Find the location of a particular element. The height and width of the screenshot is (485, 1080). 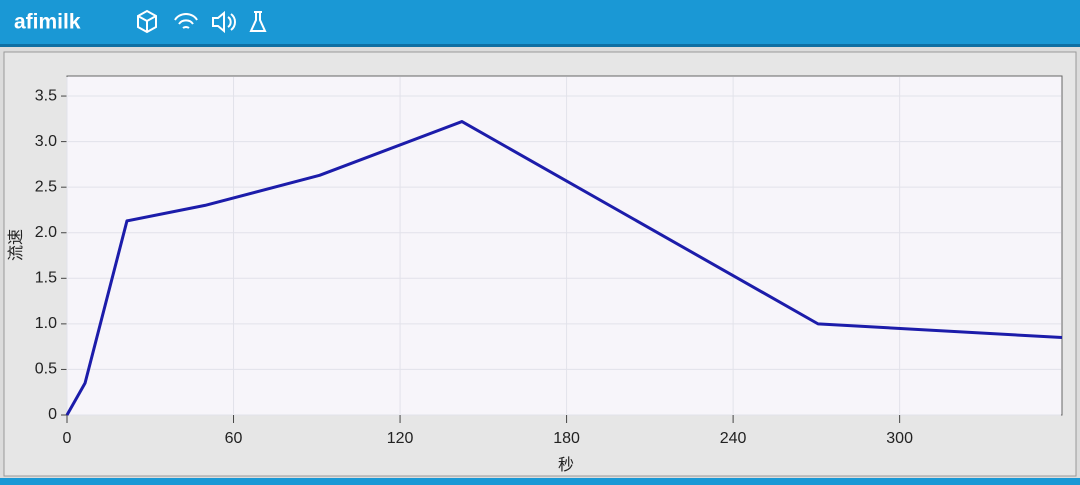

x-tick-label: 300 is located at coordinates (899, 438).